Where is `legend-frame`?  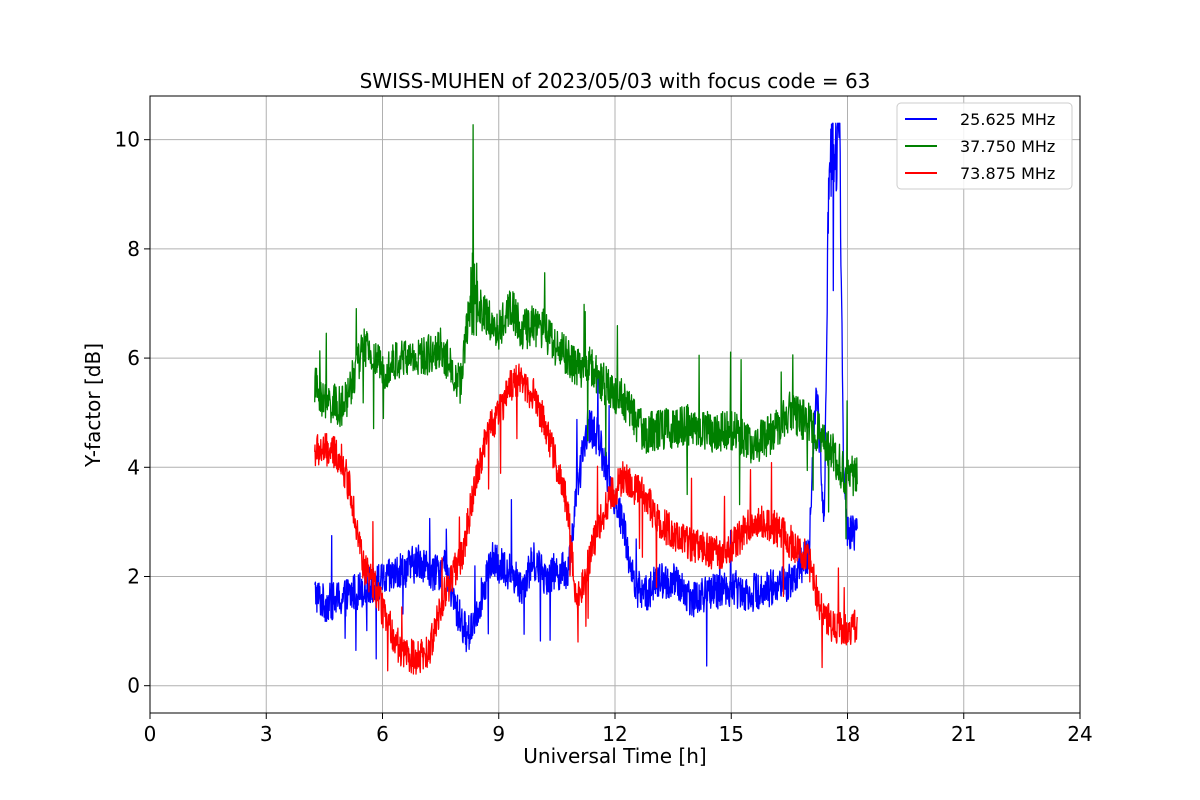
legend-frame is located at coordinates (984, 146).